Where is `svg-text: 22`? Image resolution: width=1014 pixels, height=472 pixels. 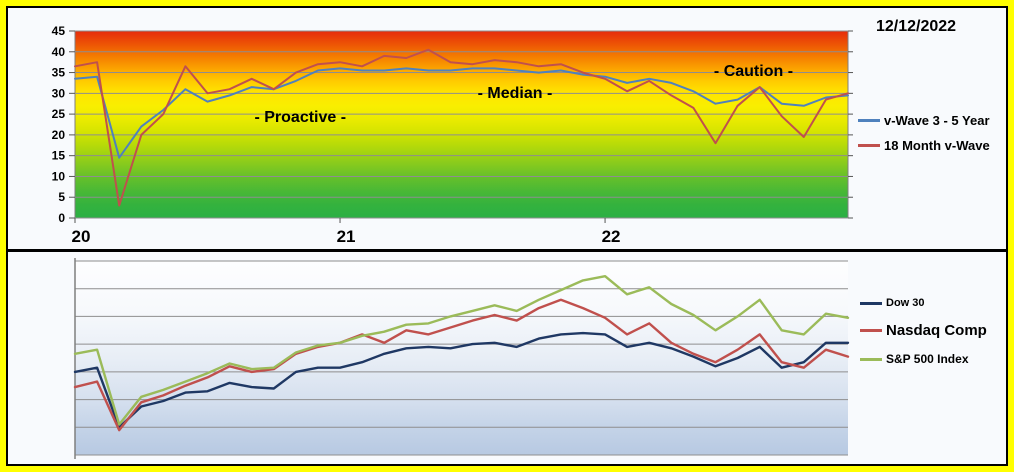
svg-text: 22 is located at coordinates (611, 236).